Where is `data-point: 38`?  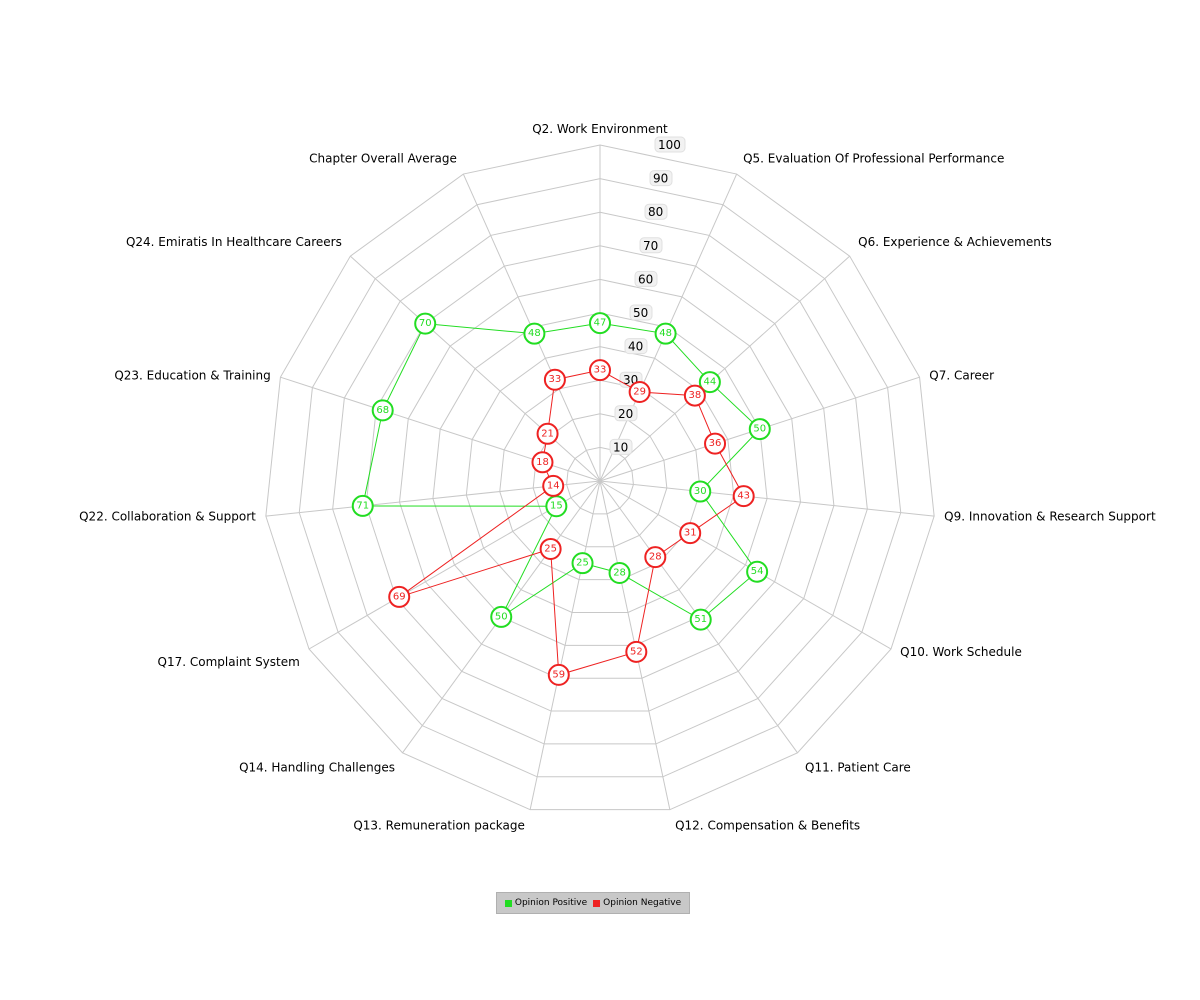
data-point: 38 is located at coordinates (694, 395).